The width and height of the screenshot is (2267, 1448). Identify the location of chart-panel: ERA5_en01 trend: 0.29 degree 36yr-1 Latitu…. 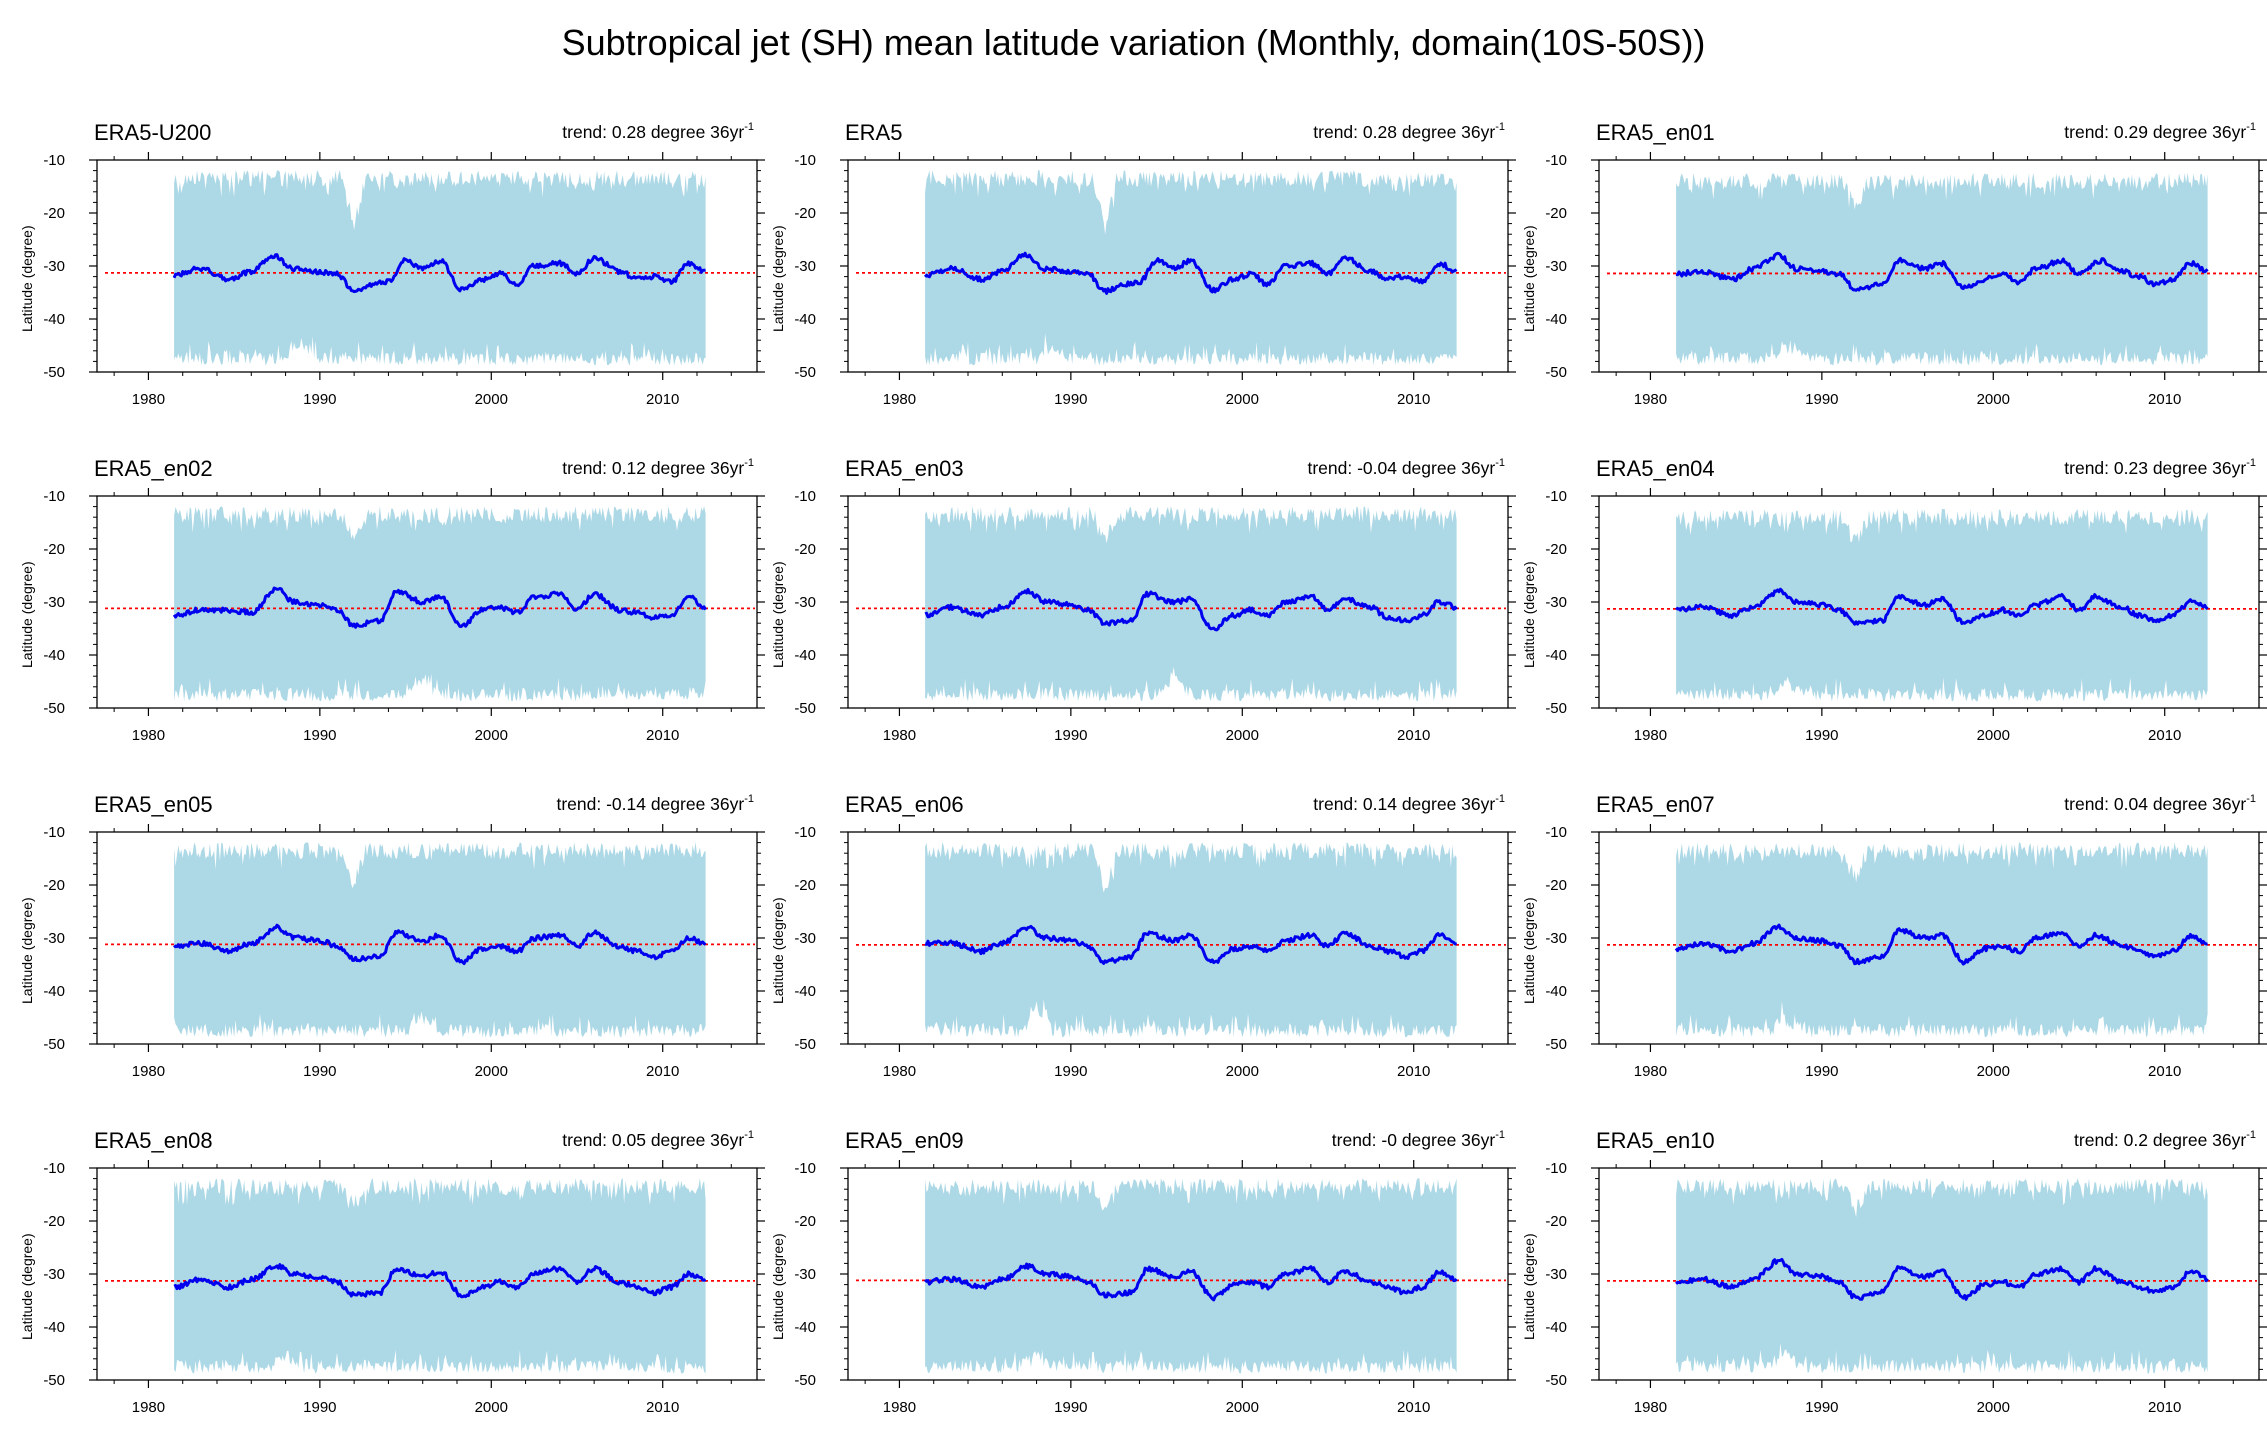
(1893, 275).